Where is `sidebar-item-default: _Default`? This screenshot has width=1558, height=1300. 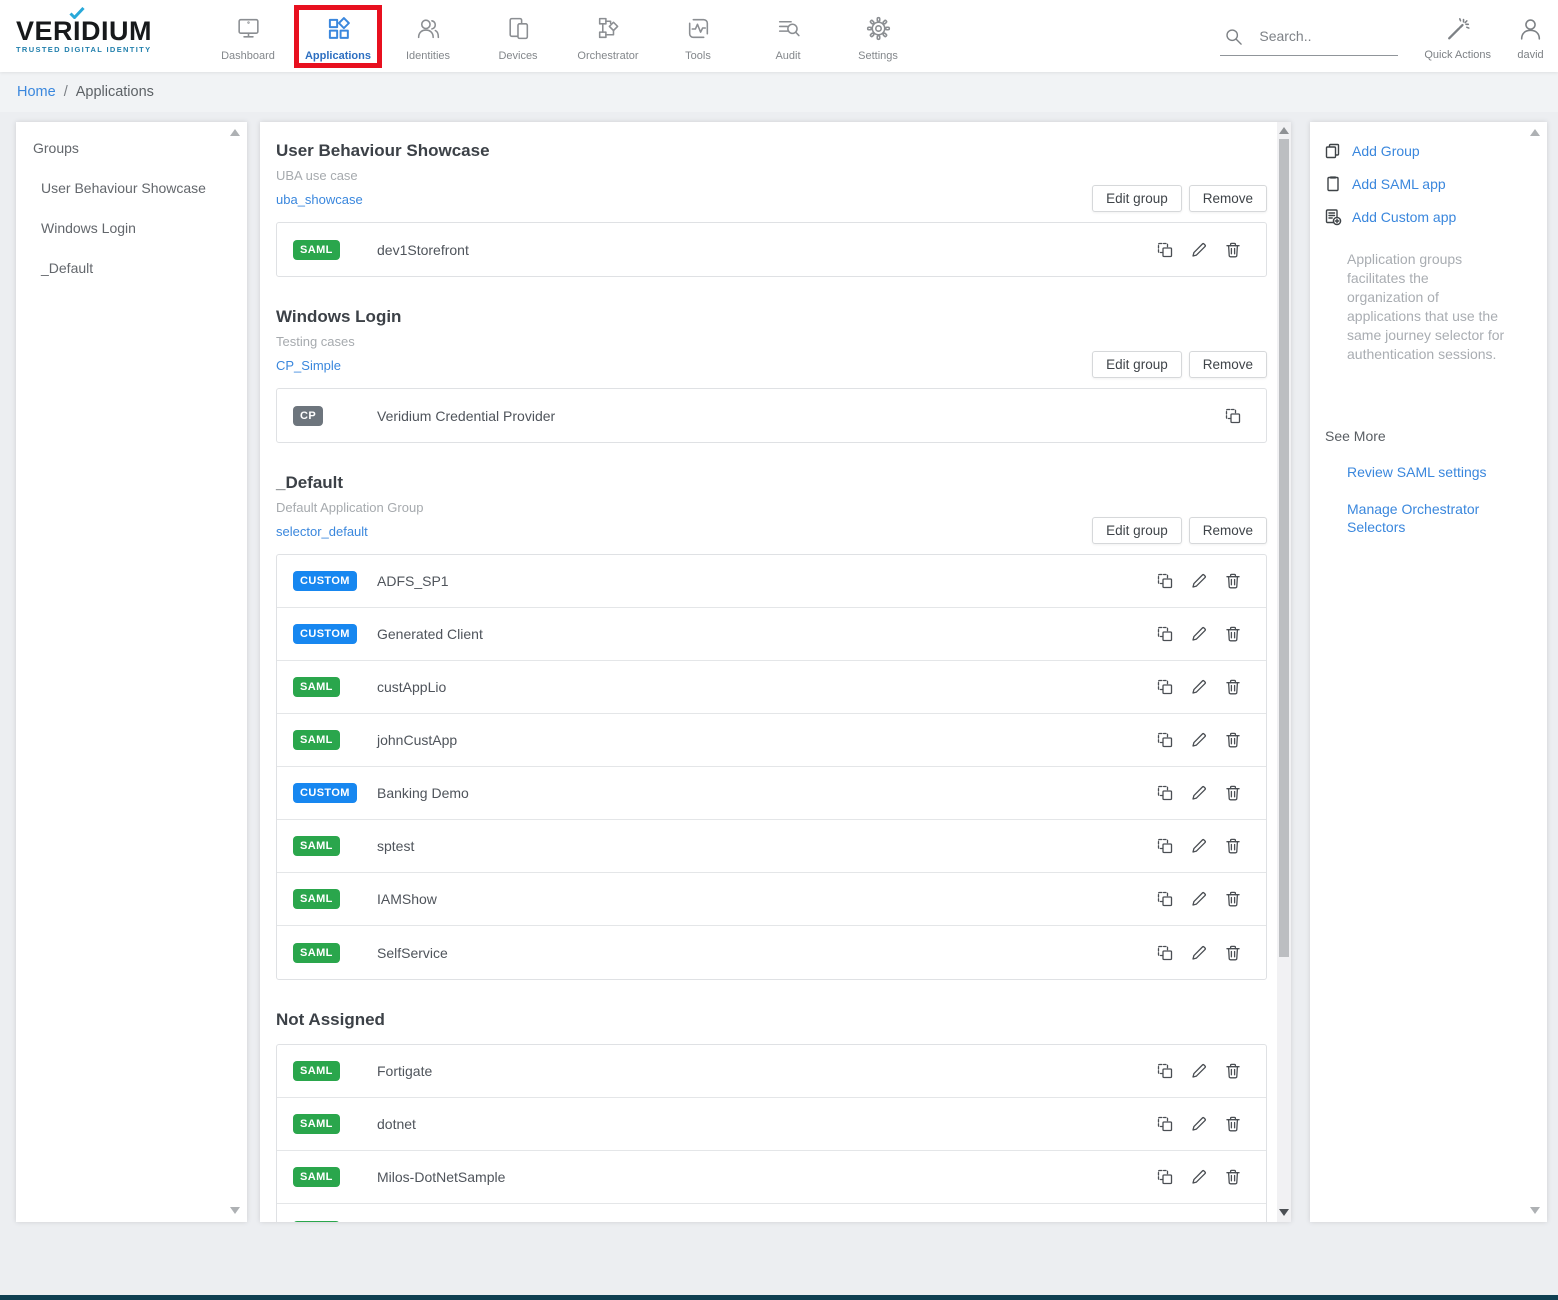
sidebar-item-default: _Default is located at coordinates (67, 268).